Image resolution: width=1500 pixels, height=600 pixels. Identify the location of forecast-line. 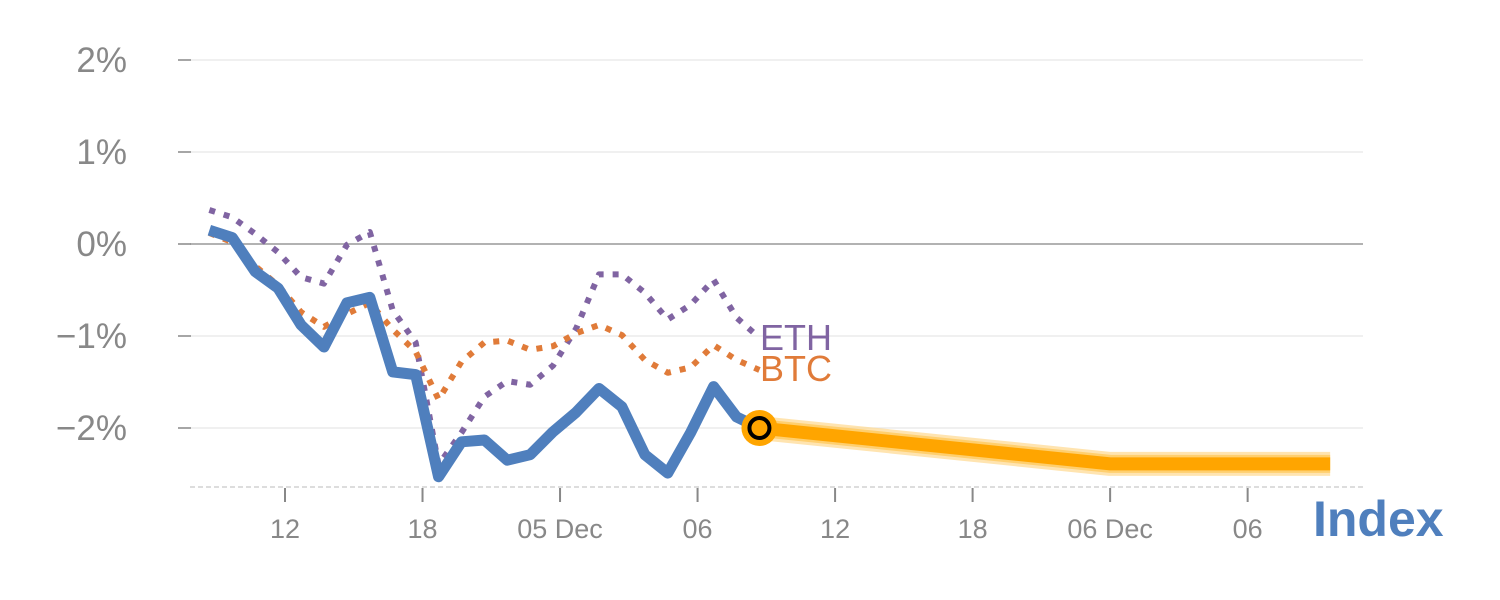
(1044, 446).